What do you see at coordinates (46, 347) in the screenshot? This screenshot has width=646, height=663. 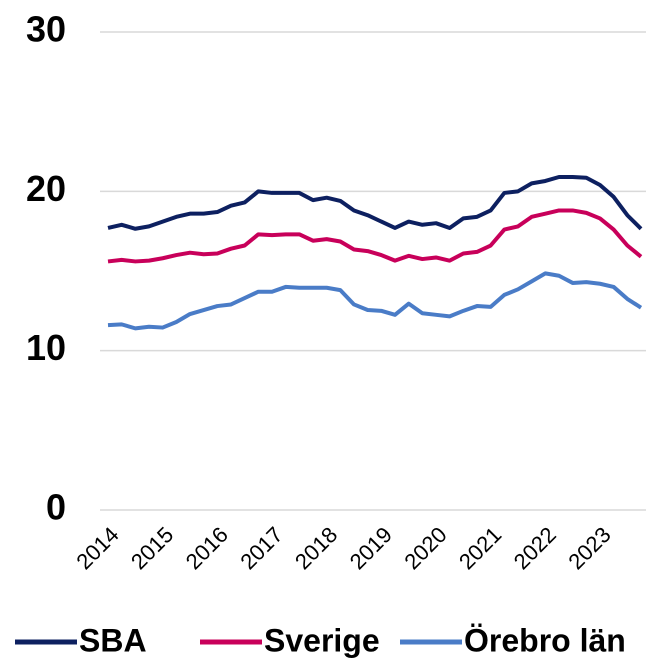 I see `y-tick-label: 10` at bounding box center [46, 347].